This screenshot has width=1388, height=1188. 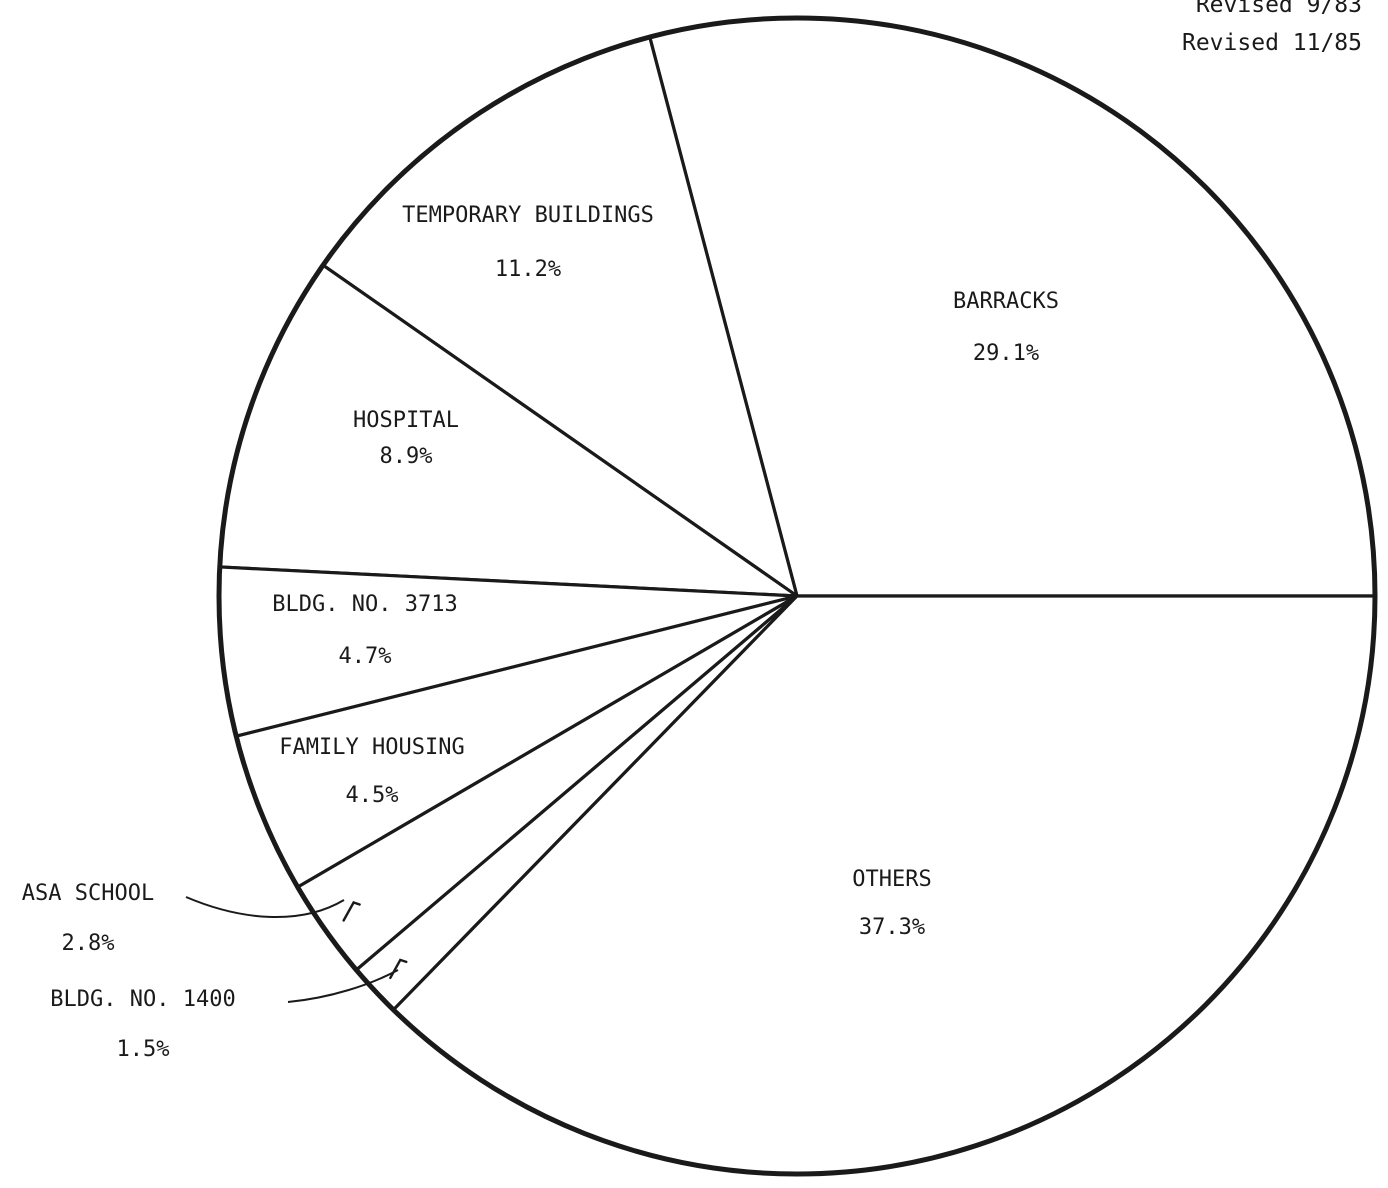 What do you see at coordinates (1006, 301) in the screenshot?
I see `slice-label-barracks: BARRACKS` at bounding box center [1006, 301].